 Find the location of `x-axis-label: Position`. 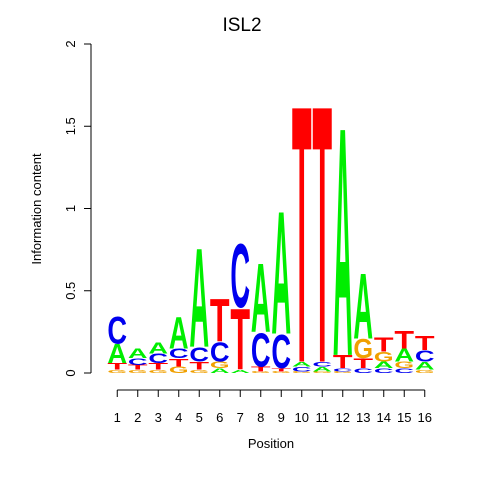

x-axis-label: Position is located at coordinates (271, 443).